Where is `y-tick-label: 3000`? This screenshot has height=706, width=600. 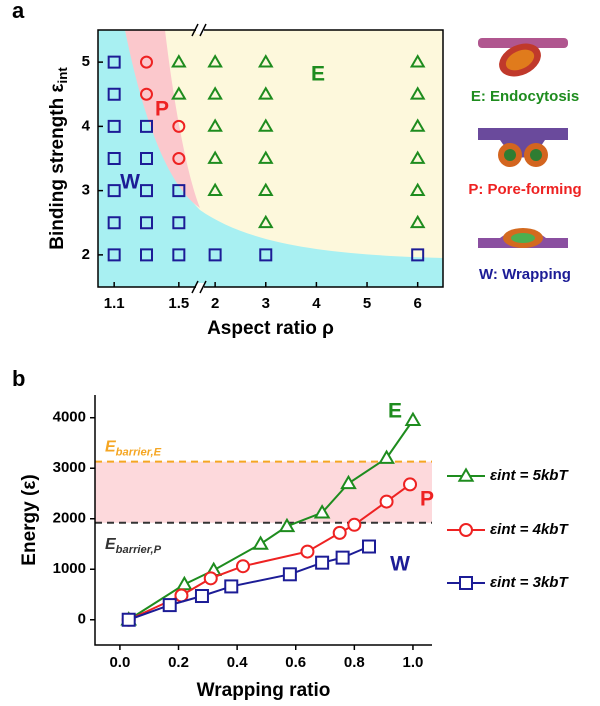
y-tick-label: 3000 is located at coordinates (69, 467).